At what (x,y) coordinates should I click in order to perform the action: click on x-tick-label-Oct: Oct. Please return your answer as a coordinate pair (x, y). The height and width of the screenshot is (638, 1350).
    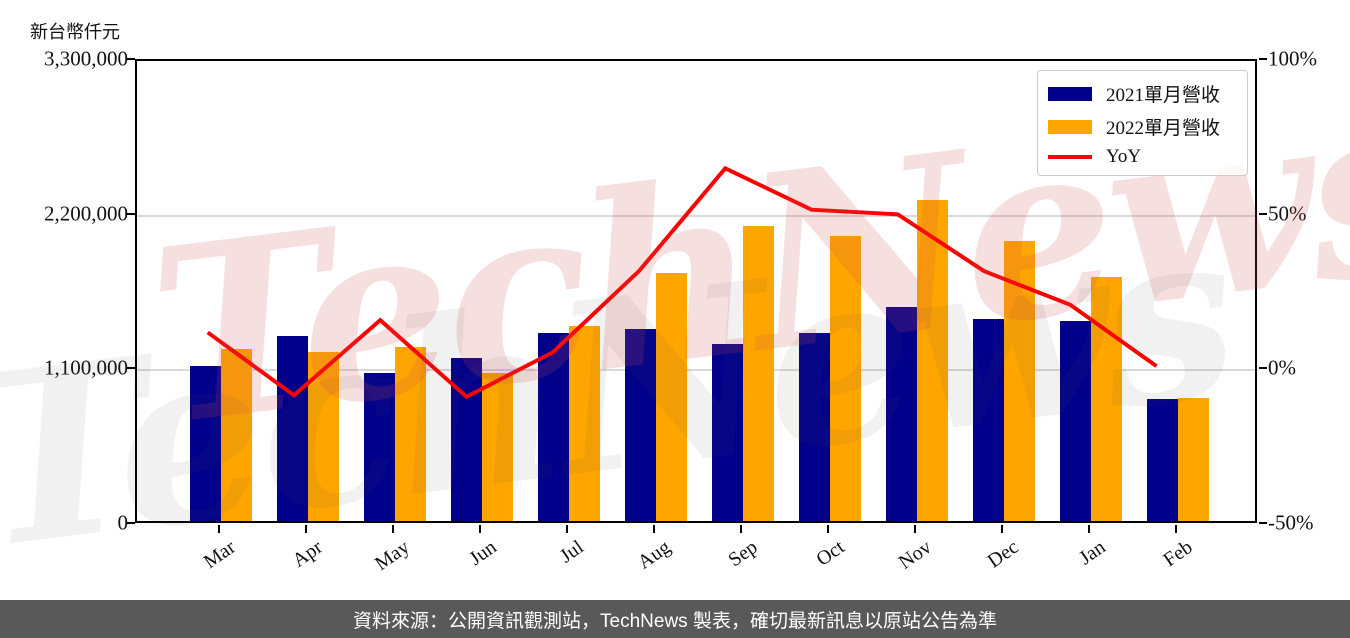
    Looking at the image, I should click on (830, 553).